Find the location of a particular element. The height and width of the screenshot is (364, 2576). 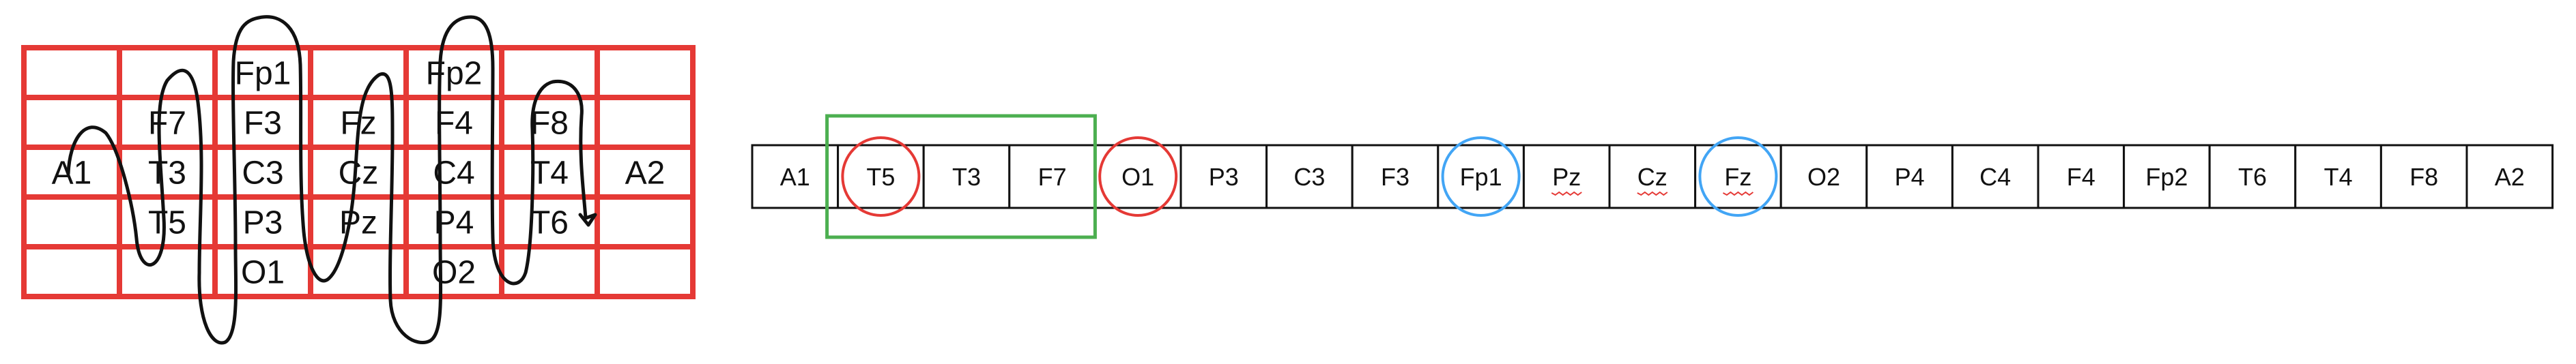

sequence-label-fp1: Fp1 is located at coordinates (1481, 177).